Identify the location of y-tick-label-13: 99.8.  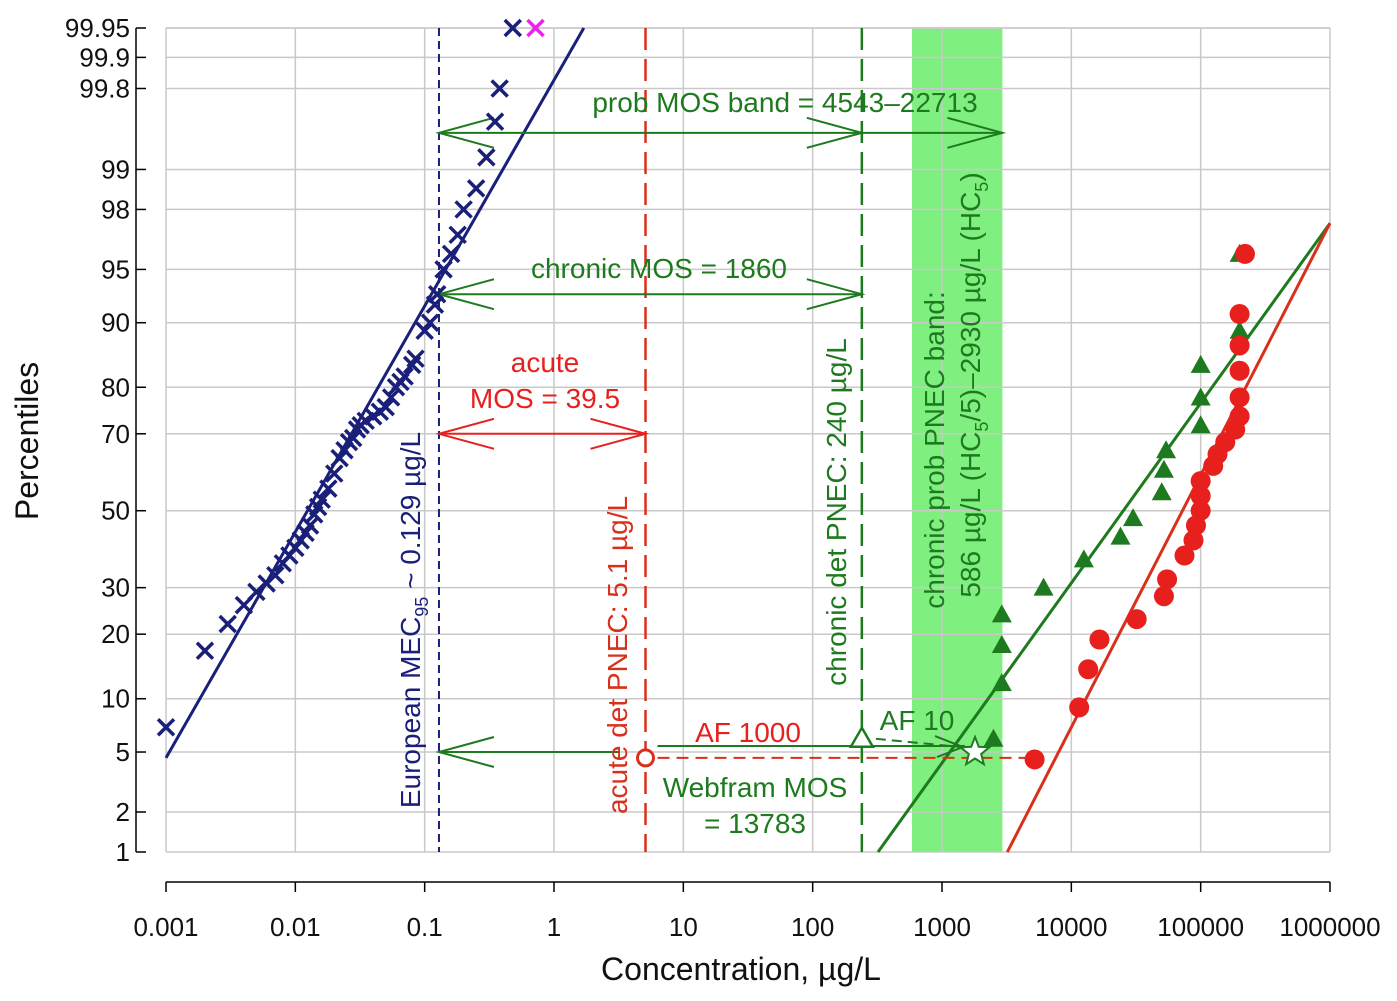
(104, 88).